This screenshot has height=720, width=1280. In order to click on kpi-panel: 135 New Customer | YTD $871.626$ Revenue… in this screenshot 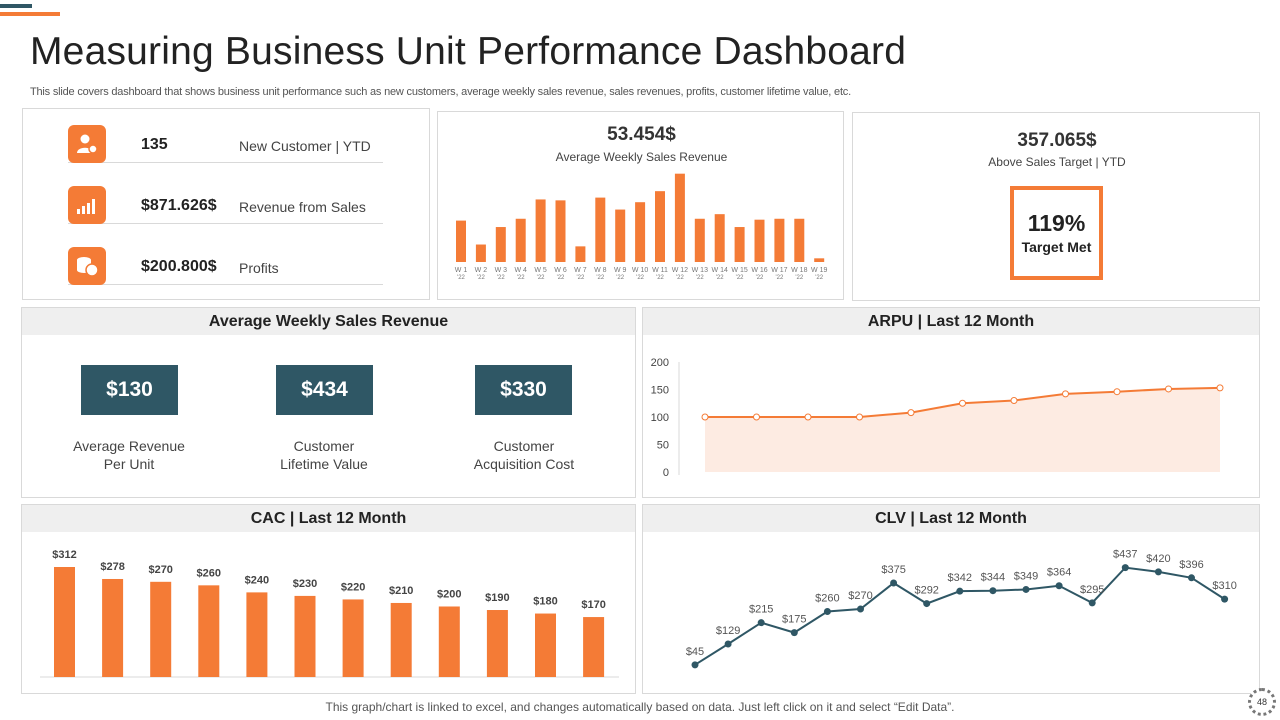, I will do `click(226, 204)`.